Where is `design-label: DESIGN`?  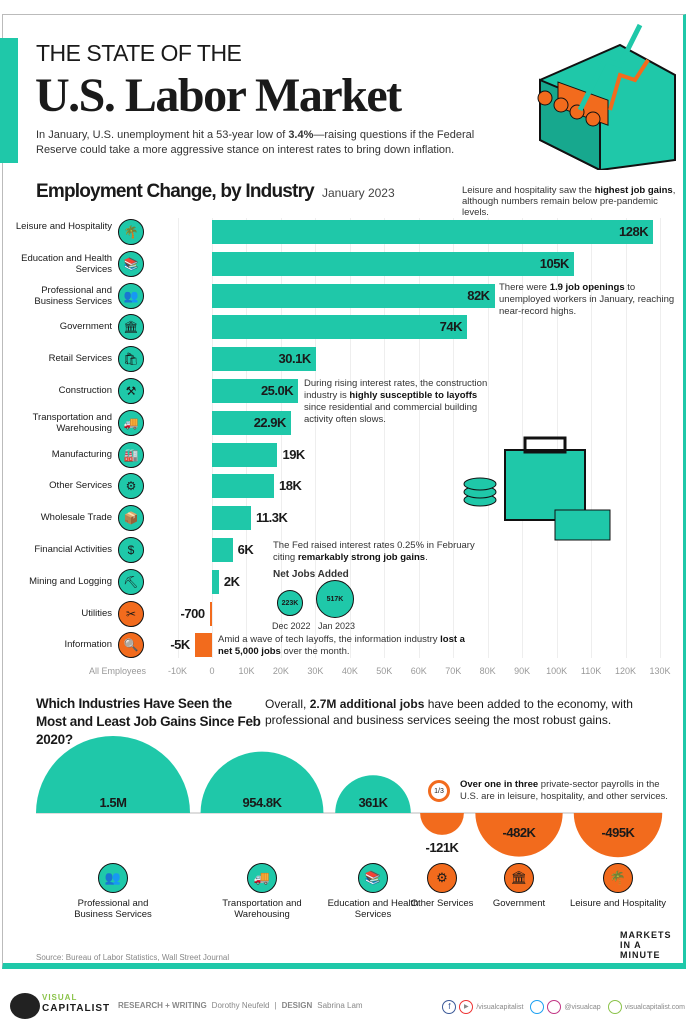
design-label: DESIGN is located at coordinates (297, 1005).